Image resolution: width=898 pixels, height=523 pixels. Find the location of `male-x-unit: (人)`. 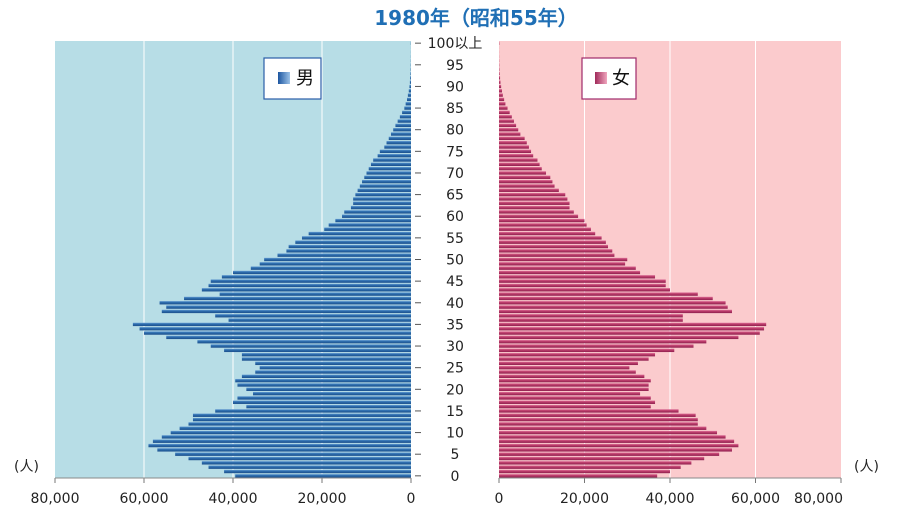

male-x-unit: (人) is located at coordinates (26, 467).